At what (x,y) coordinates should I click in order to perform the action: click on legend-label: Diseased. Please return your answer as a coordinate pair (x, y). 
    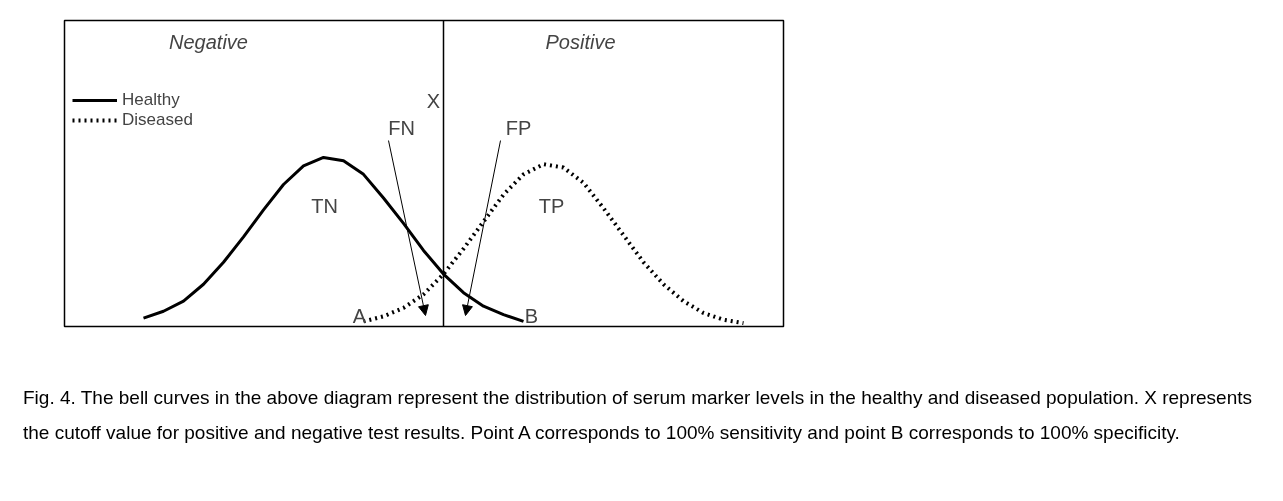
    Looking at the image, I should click on (157, 120).